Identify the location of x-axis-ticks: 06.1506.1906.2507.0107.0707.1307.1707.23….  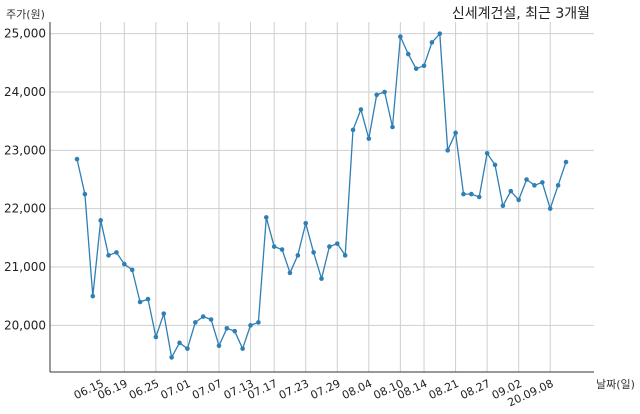
(314, 393).